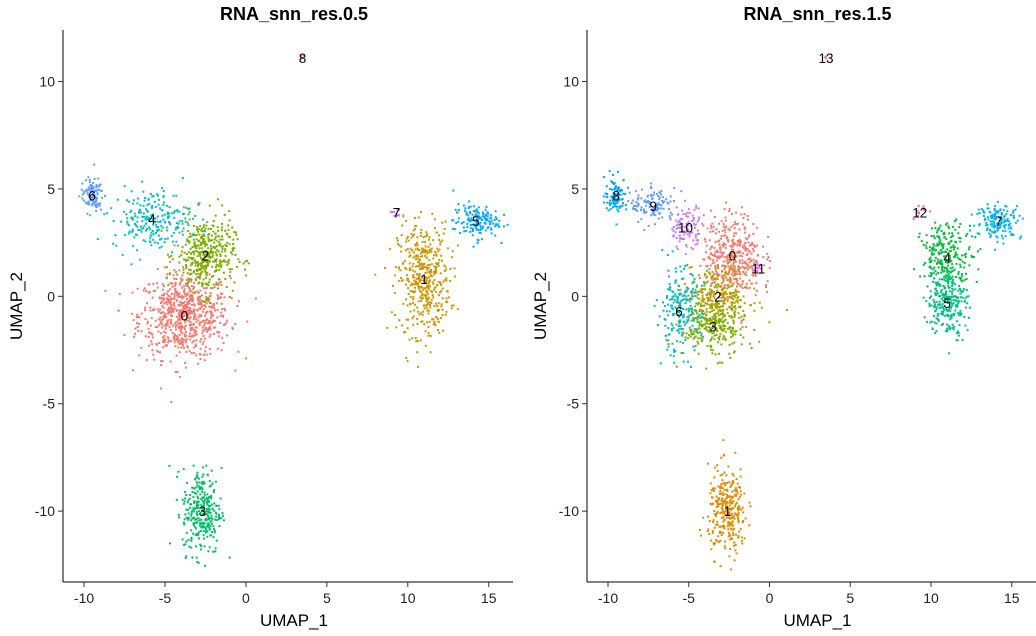 This screenshot has width=1036, height=636. I want to click on cluster-label: 6, so click(92, 195).